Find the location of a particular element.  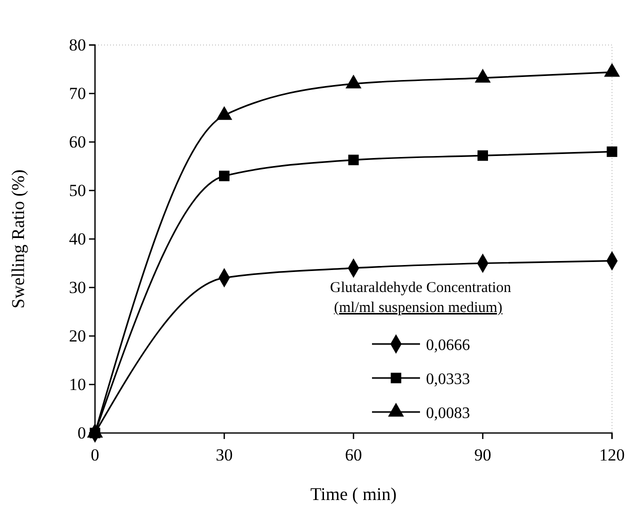

y-tick-label: 50 is located at coordinates (77, 190).